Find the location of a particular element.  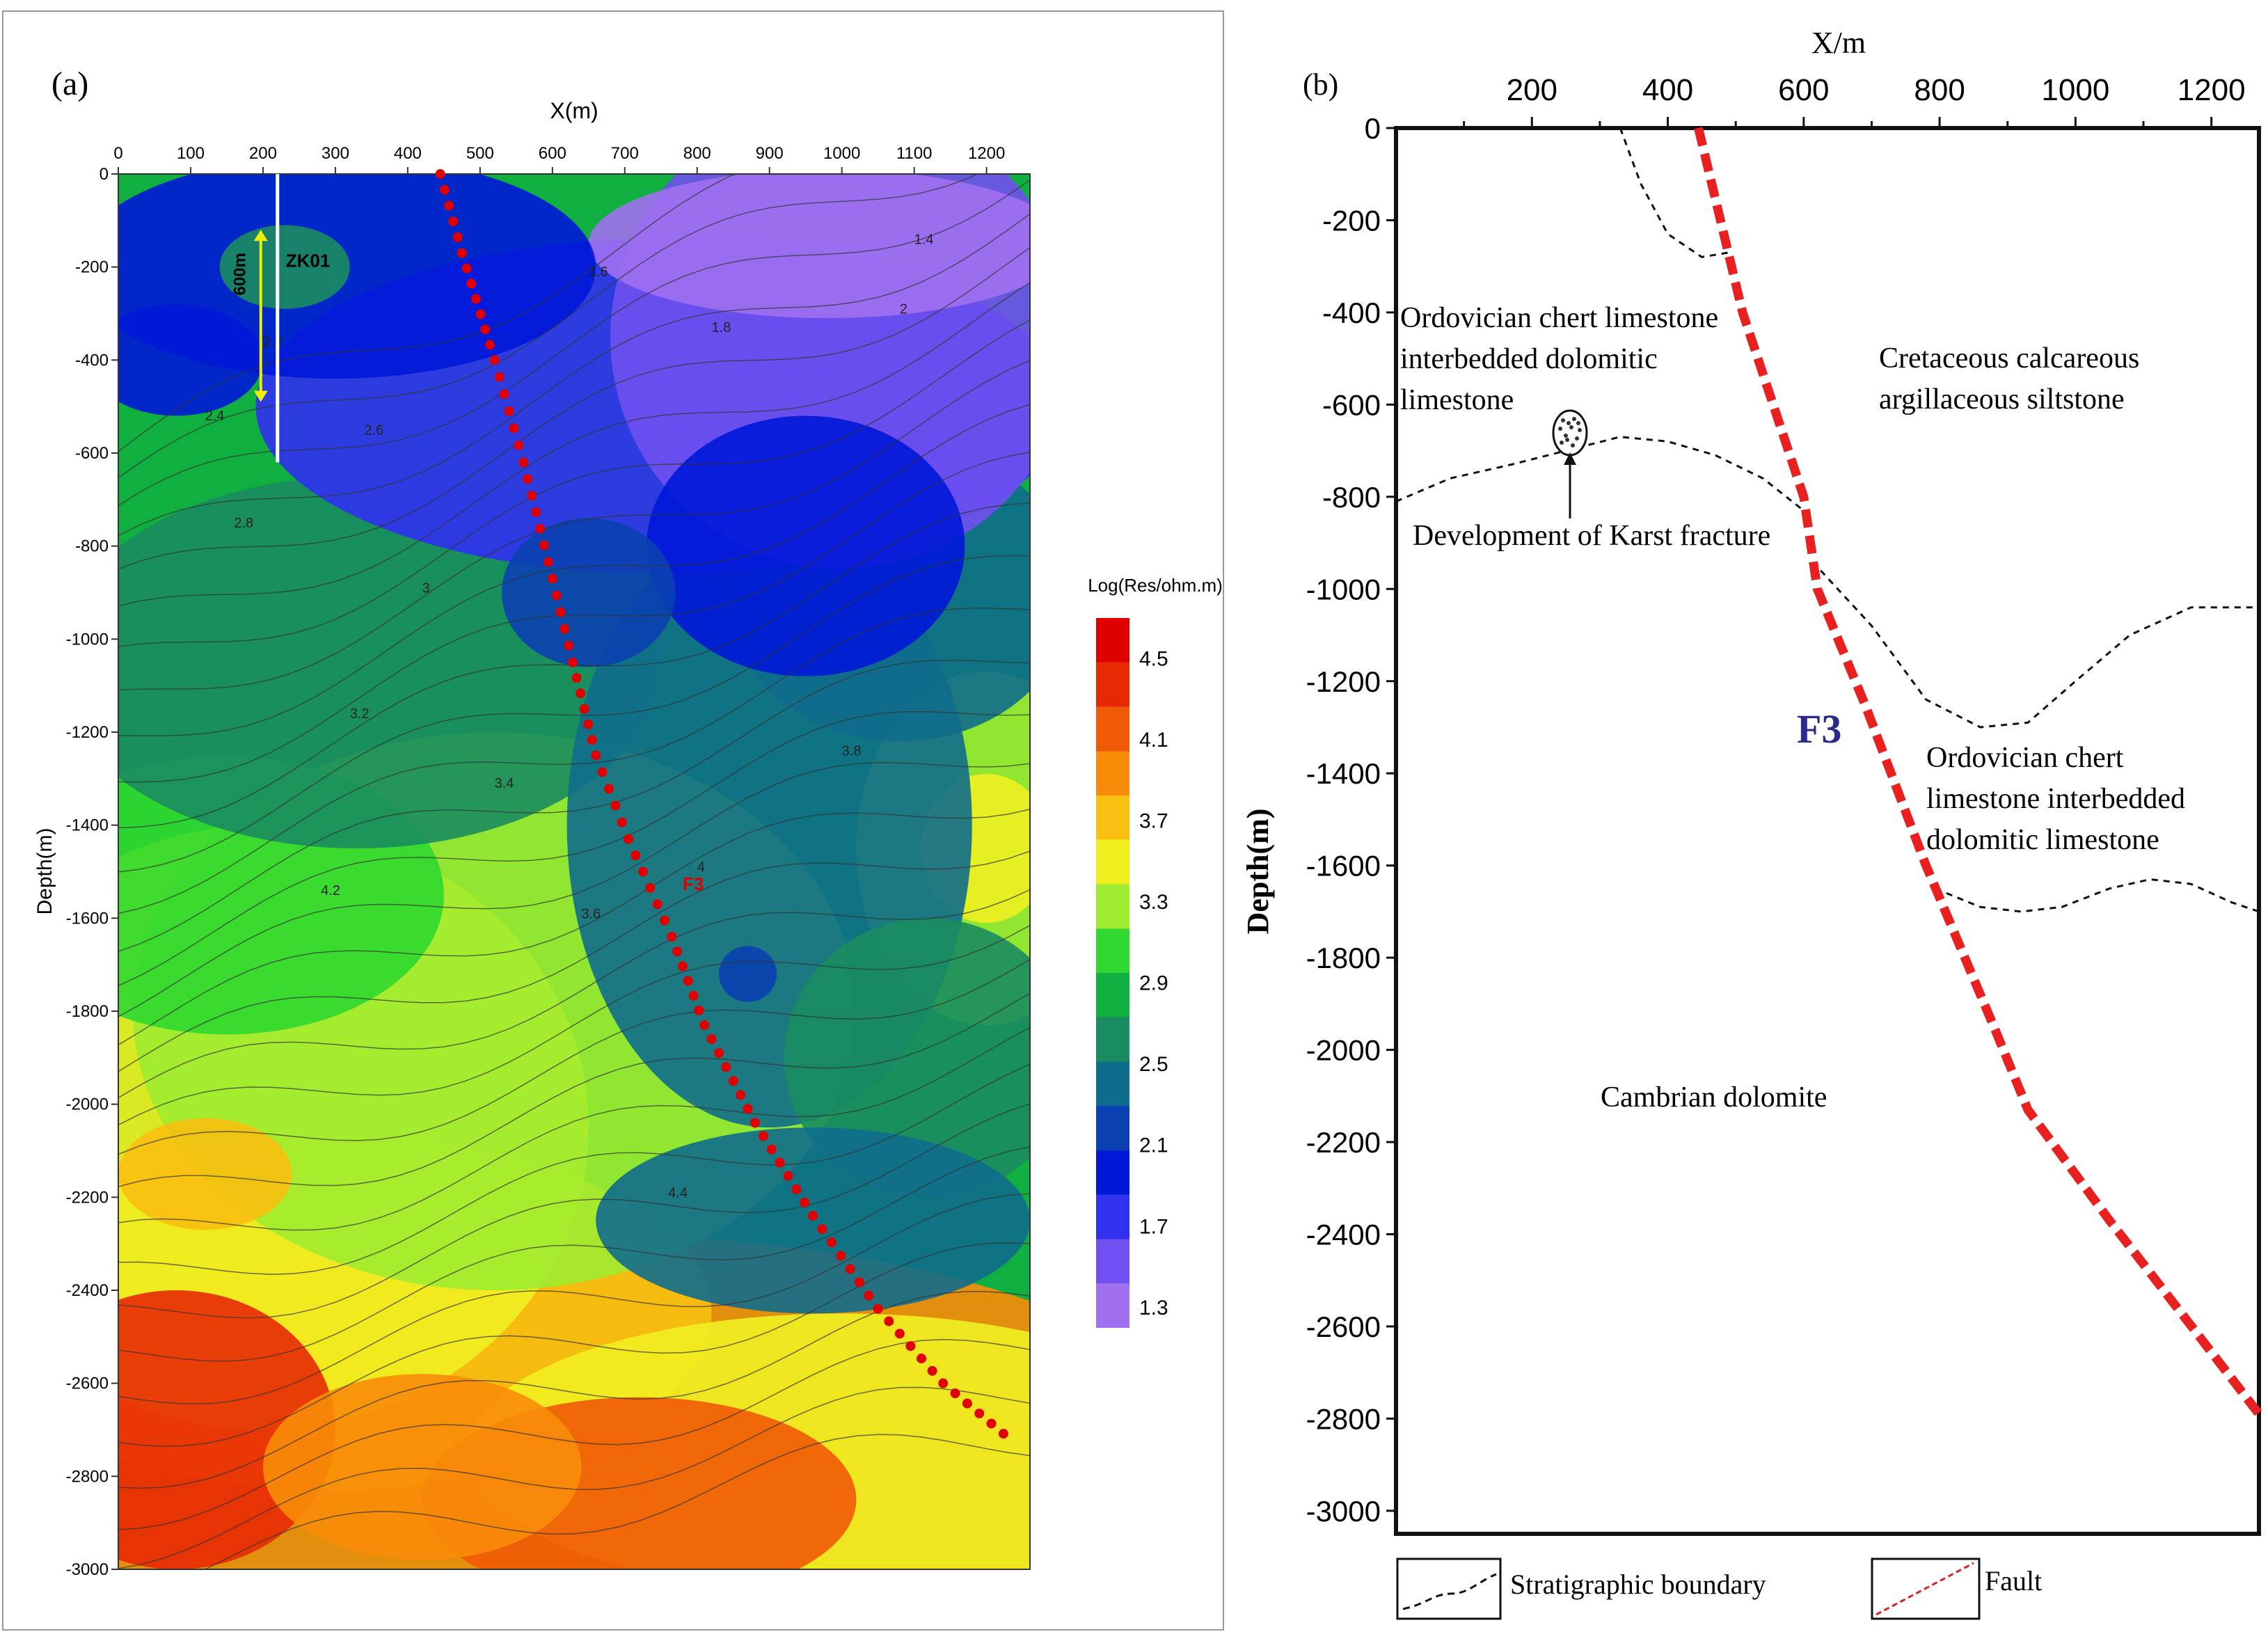

colorbar-ticks: 4.5 4.1 3.7 3.3 2.9 2.5 2.1 1.7 1.3 is located at coordinates (1153, 983).